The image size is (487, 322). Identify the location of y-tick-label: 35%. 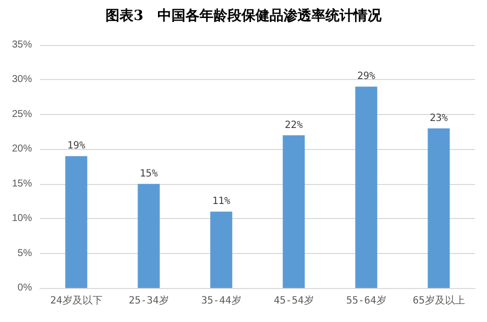
(22, 45).